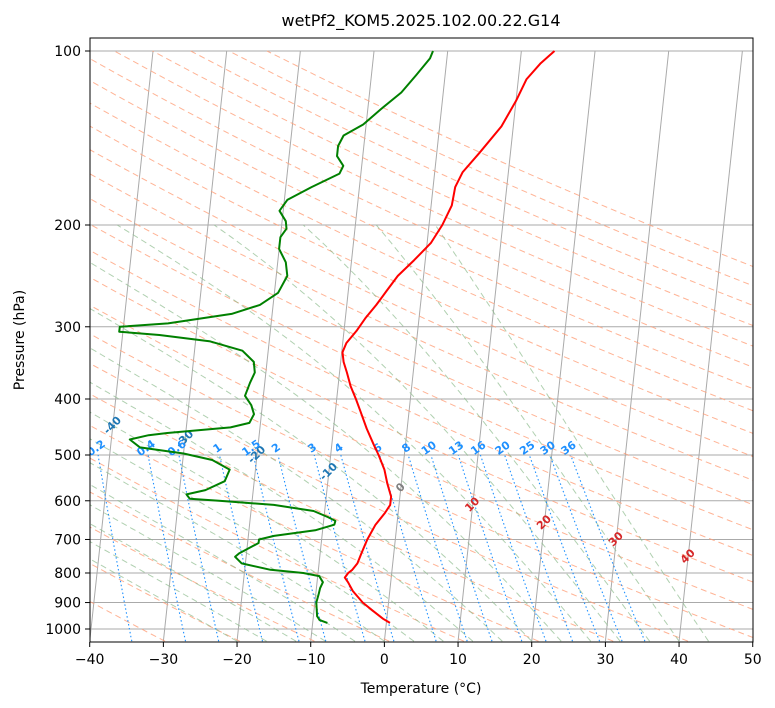 The image size is (775, 708). What do you see at coordinates (63, 630) in the screenshot?
I see `y-tick-label: 1000` at bounding box center [63, 630].